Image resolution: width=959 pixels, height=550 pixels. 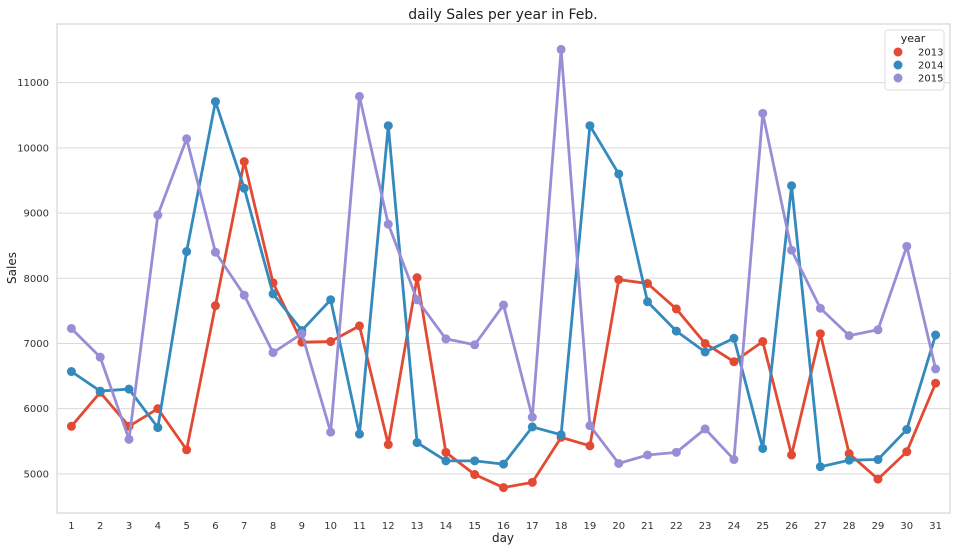 What do you see at coordinates (820, 526) in the screenshot?
I see `x-tick-label: 27` at bounding box center [820, 526].